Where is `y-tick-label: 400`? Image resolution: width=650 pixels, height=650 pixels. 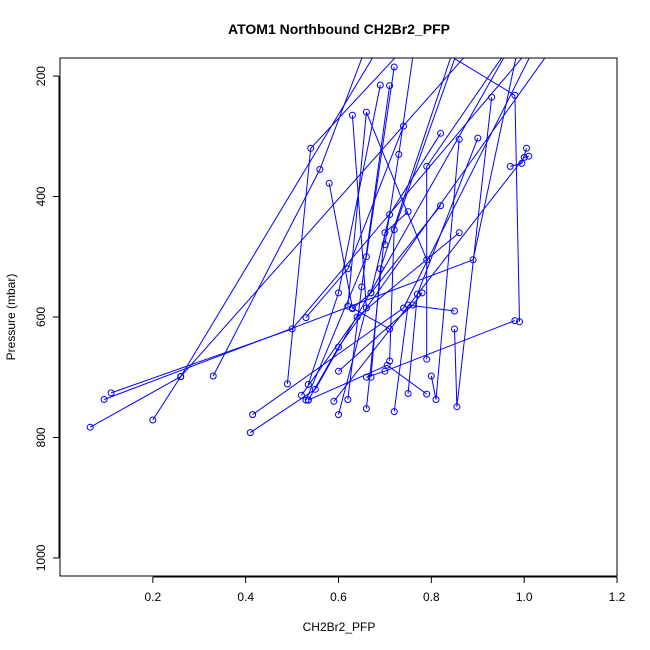 y-tick-label: 400 is located at coordinates (41, 196).